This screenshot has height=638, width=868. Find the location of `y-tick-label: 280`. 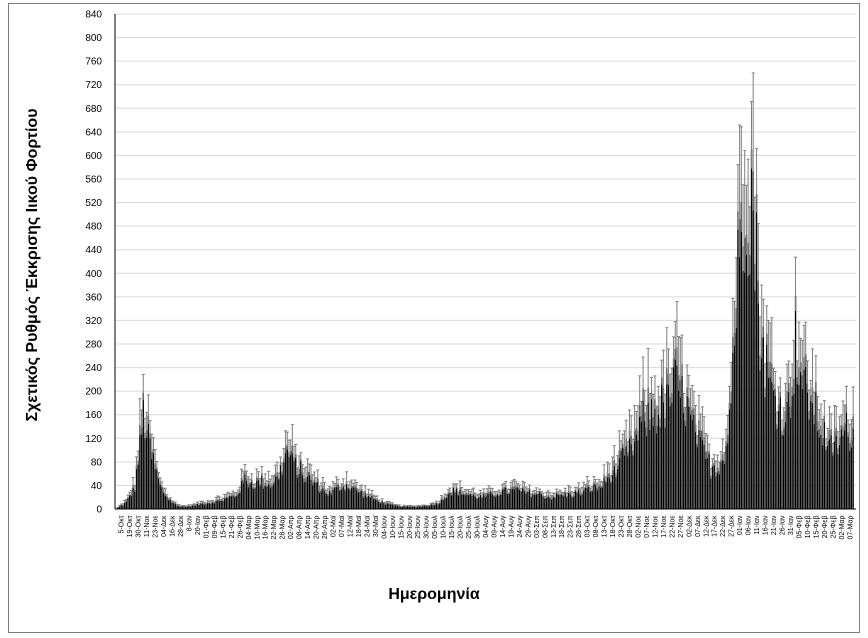

y-tick-label: 280 is located at coordinates (93, 345).